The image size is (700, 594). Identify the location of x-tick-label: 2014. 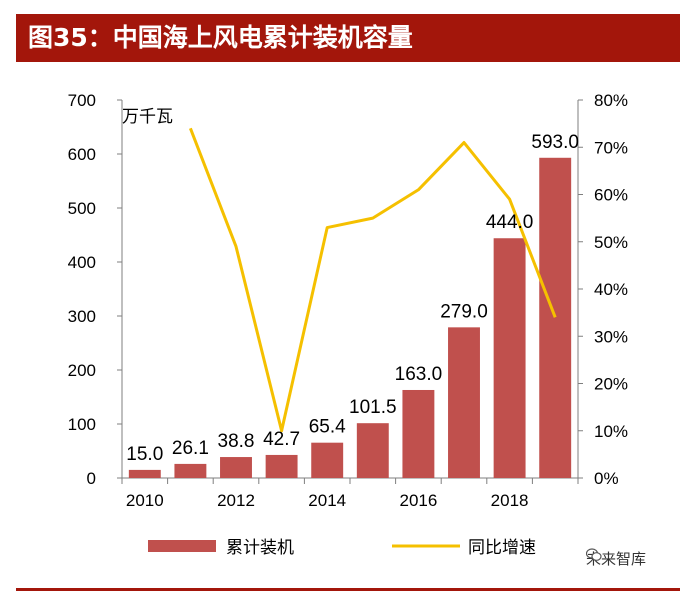
(327, 500).